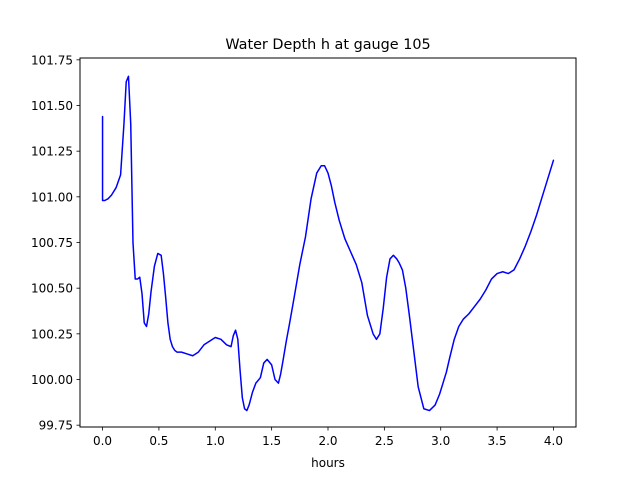 The image size is (640, 480). I want to click on x-tick-label: 2.0, so click(327, 441).